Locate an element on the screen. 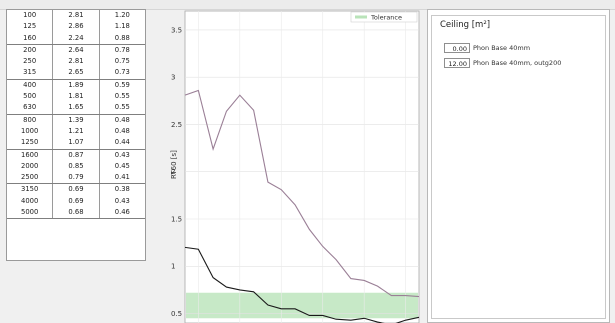 Image resolution: width=615 pixels, height=323 pixels. legend-box is located at coordinates (384, 17).